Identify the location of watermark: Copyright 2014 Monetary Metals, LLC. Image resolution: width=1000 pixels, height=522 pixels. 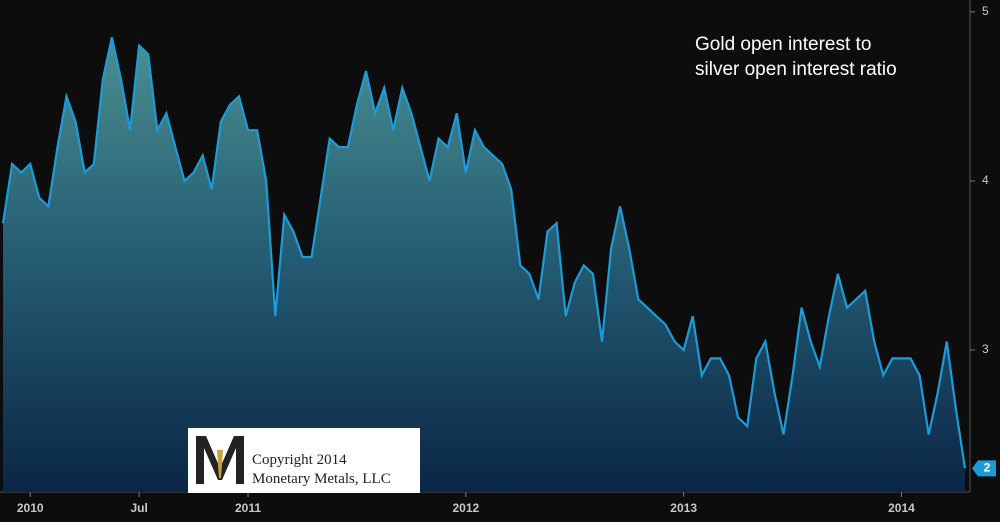
(304, 460).